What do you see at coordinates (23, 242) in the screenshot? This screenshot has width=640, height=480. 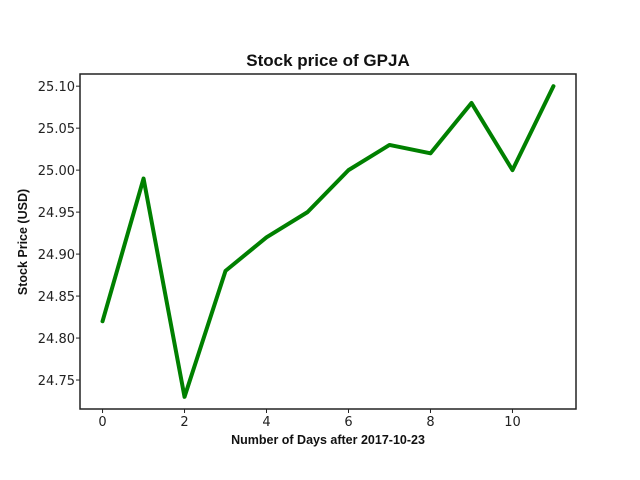 I see `y-axis-label: Stock Price (USD)` at bounding box center [23, 242].